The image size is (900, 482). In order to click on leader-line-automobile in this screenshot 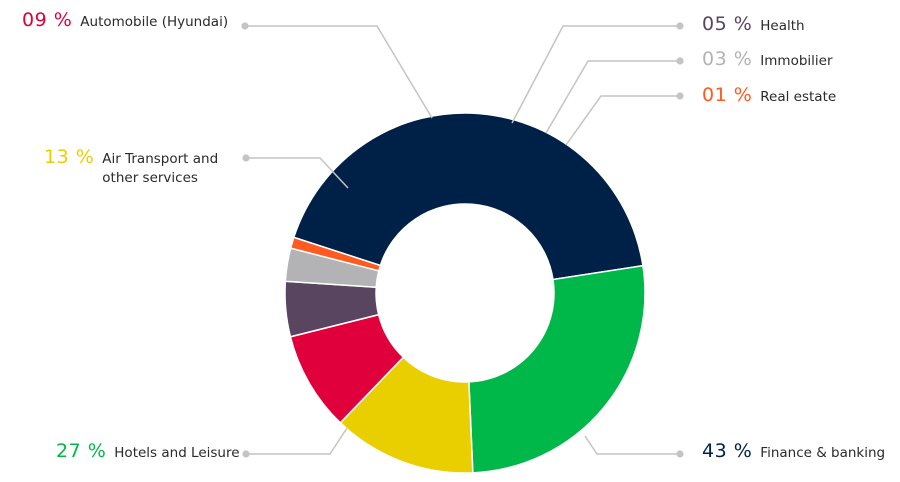, I will do `click(339, 72)`.